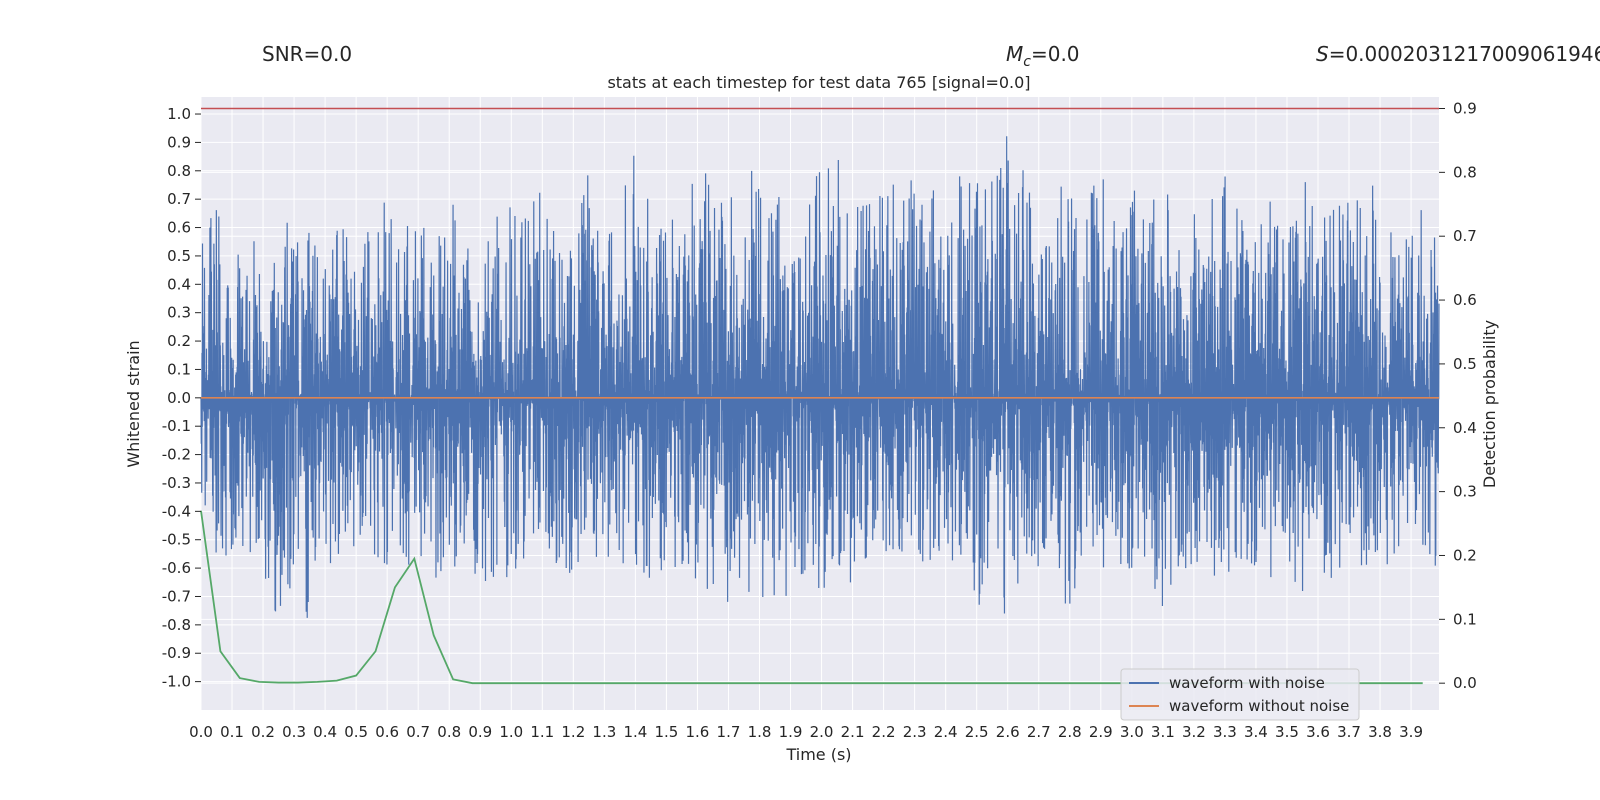  Describe the element at coordinates (387, 732) in the screenshot. I see `x-tick-label: 0.6` at that location.